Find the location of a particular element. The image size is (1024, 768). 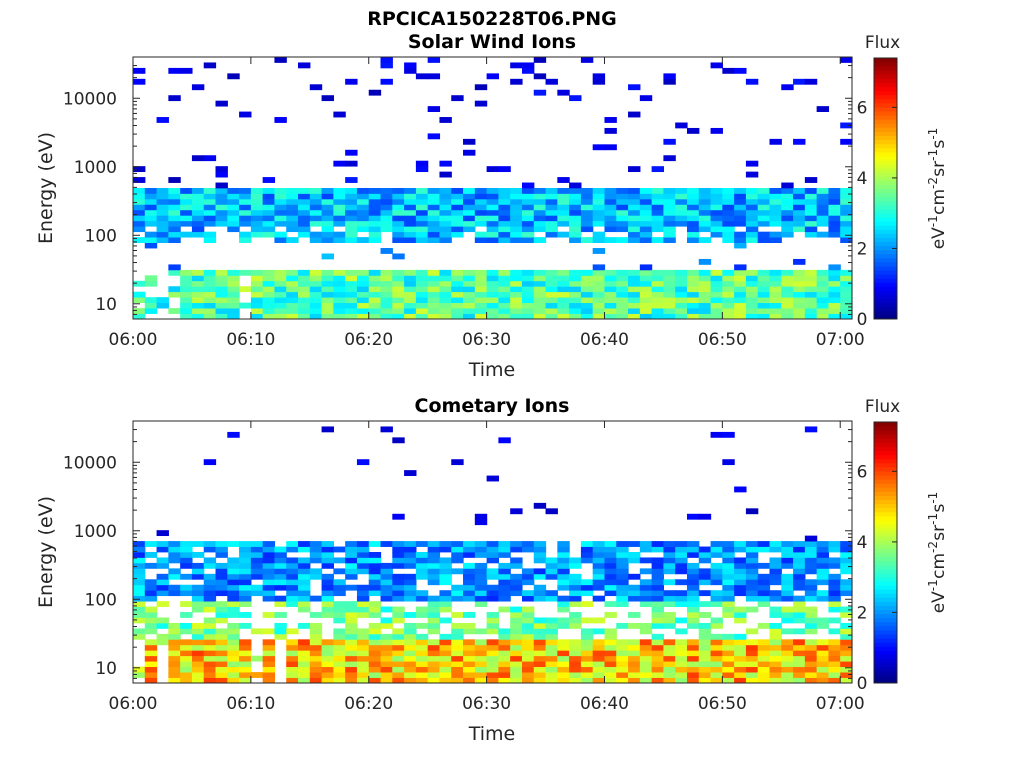

x-tick-label: 06:50 is located at coordinates (722, 704).